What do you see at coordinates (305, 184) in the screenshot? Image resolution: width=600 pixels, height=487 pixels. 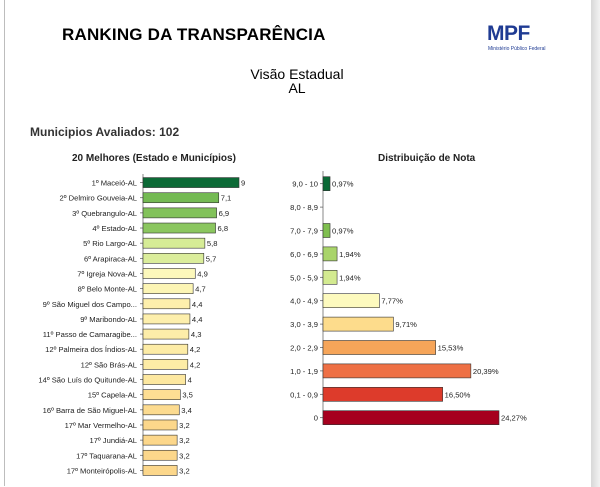 I see `distribution-category-label: 9,0 - 10` at bounding box center [305, 184].